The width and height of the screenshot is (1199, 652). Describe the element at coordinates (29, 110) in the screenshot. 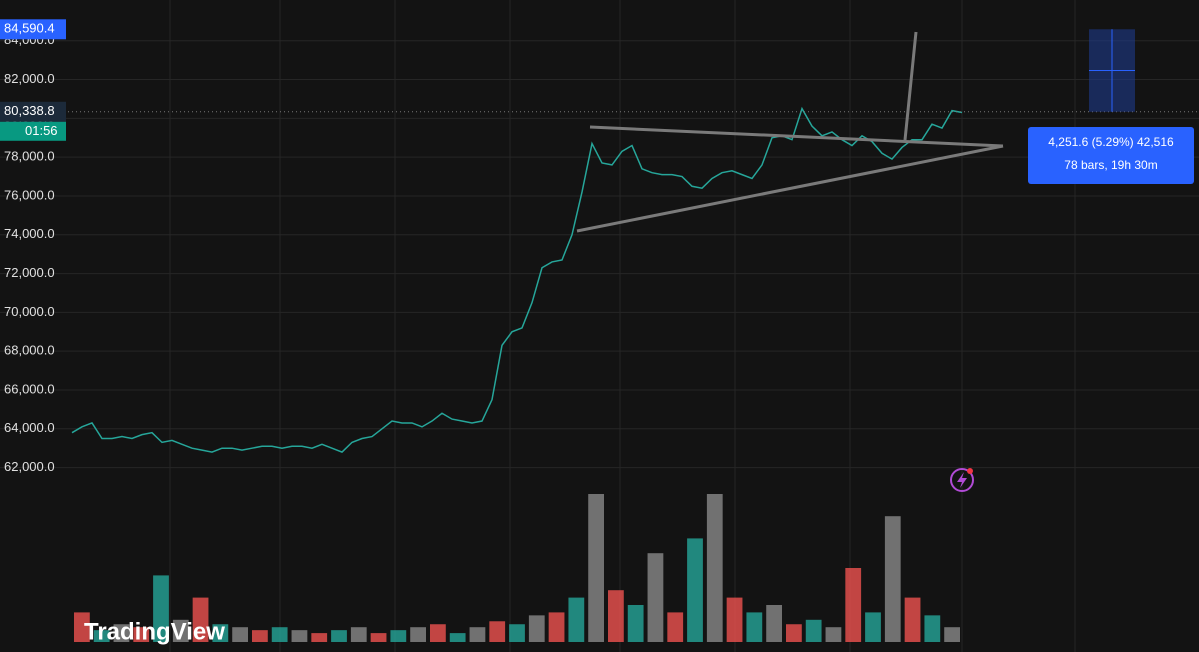

I see `price-badge-label: 80,338.8` at that location.